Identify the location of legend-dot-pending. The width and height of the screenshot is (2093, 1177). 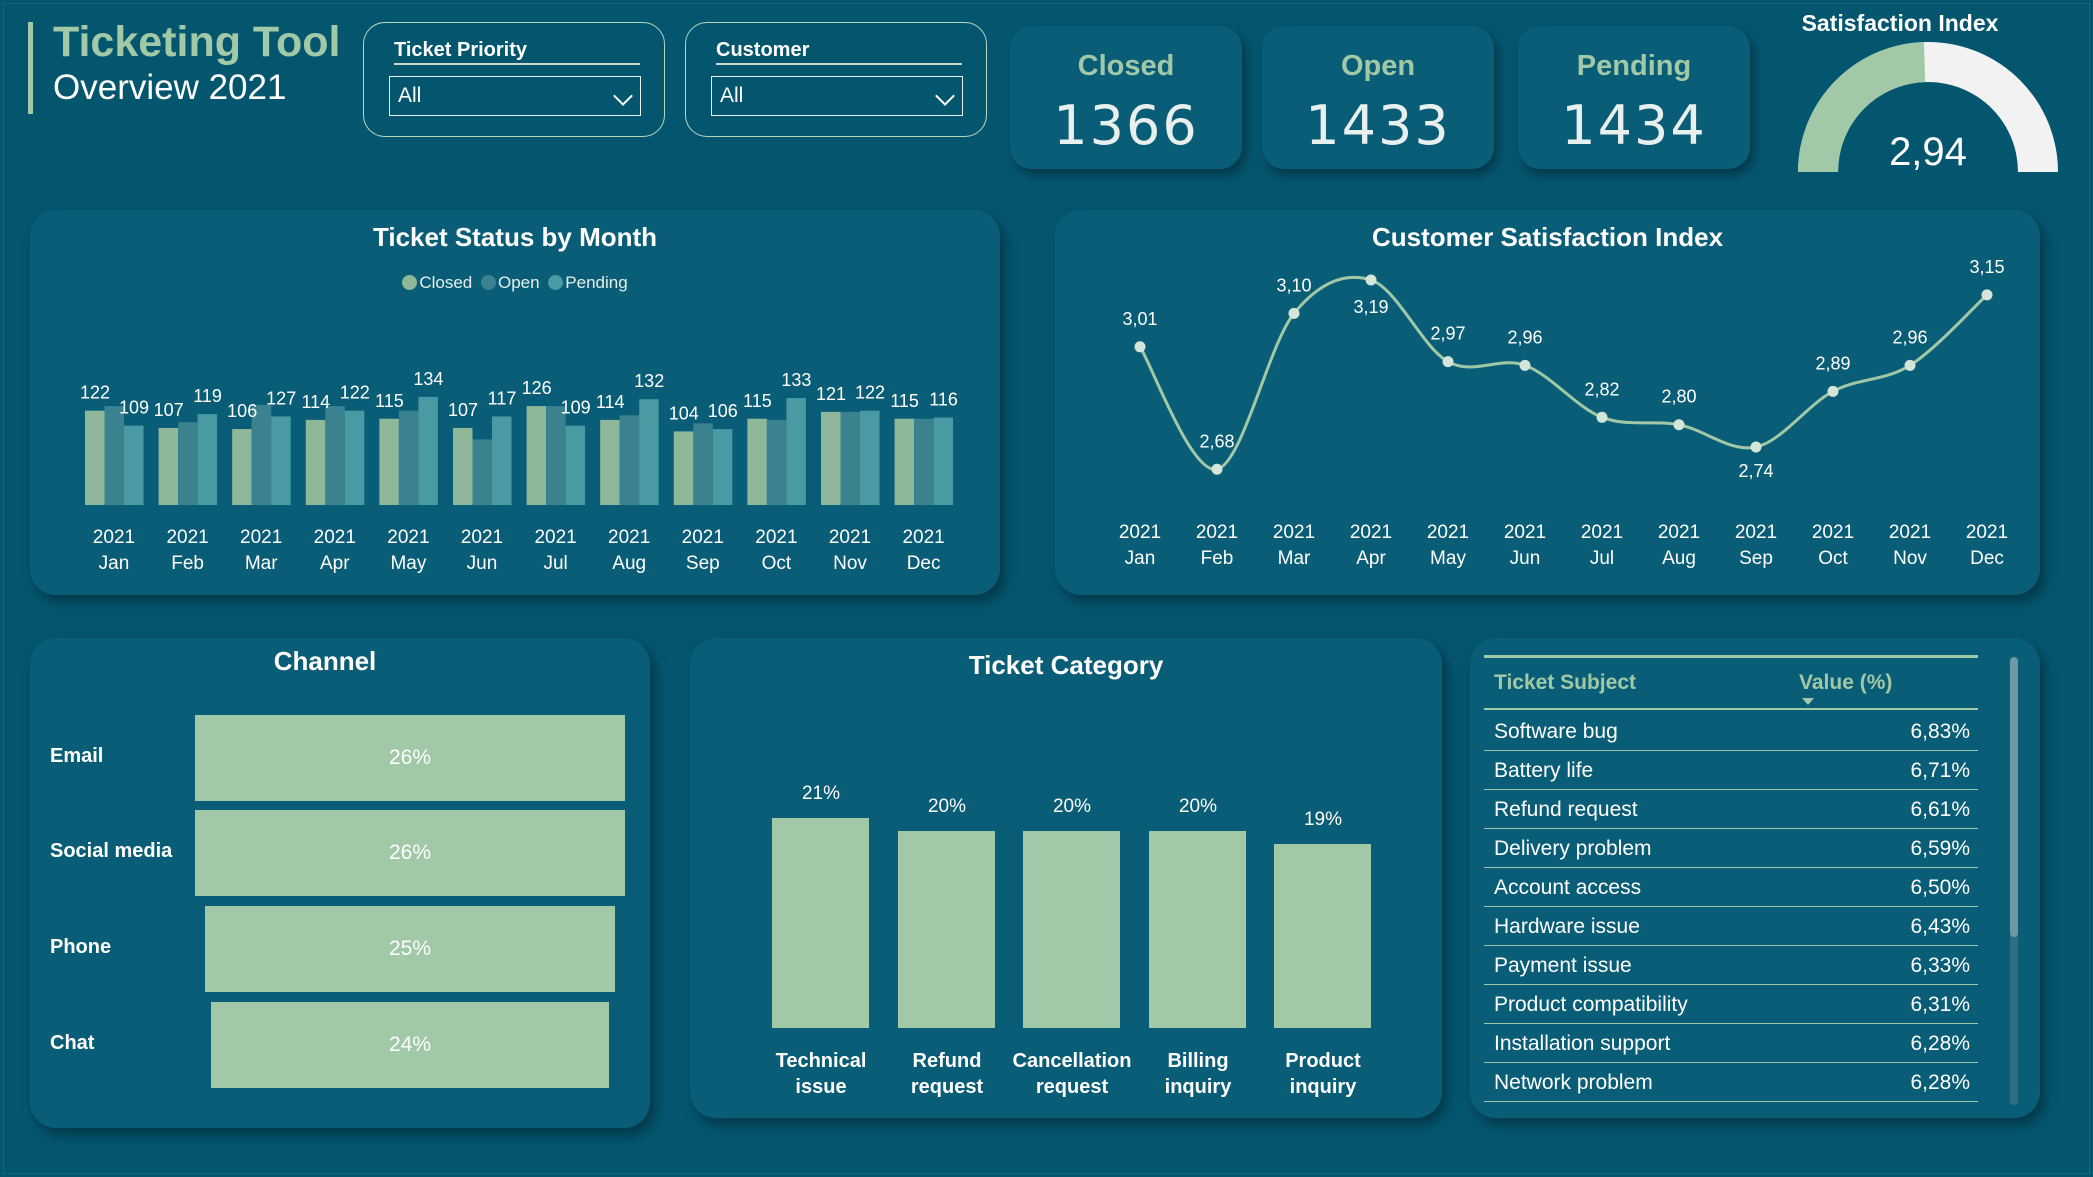
(556, 282).